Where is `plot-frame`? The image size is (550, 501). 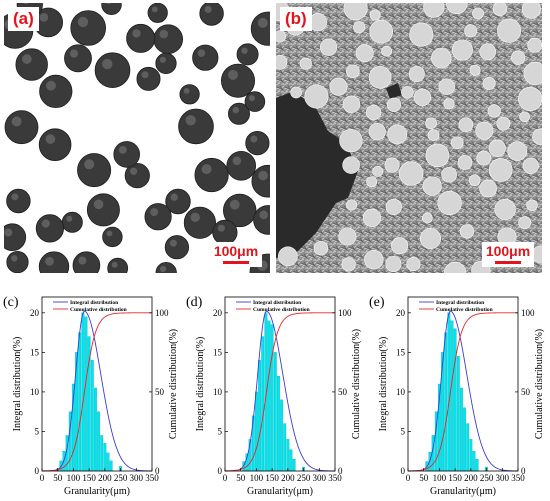
plot-frame is located at coordinates (463, 384).